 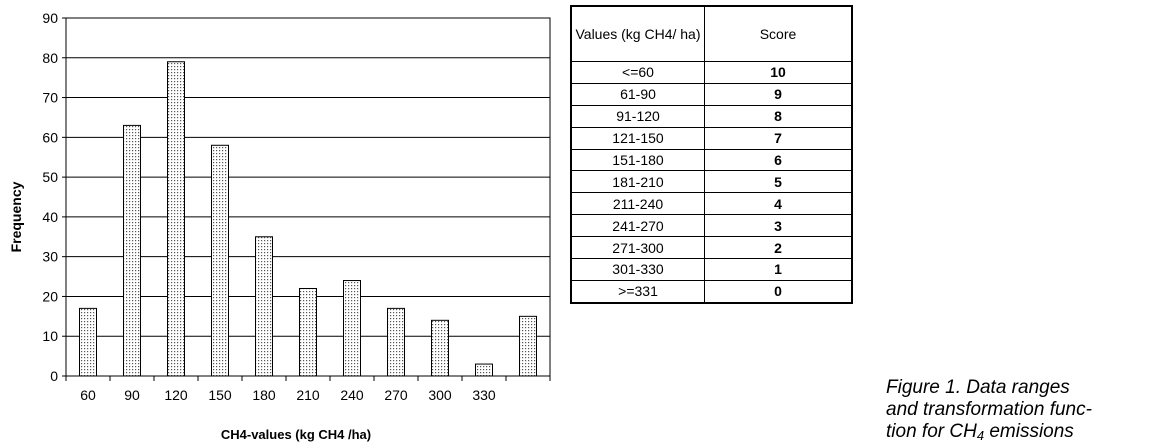 I want to click on range-cell: 181-210, so click(x=637, y=182).